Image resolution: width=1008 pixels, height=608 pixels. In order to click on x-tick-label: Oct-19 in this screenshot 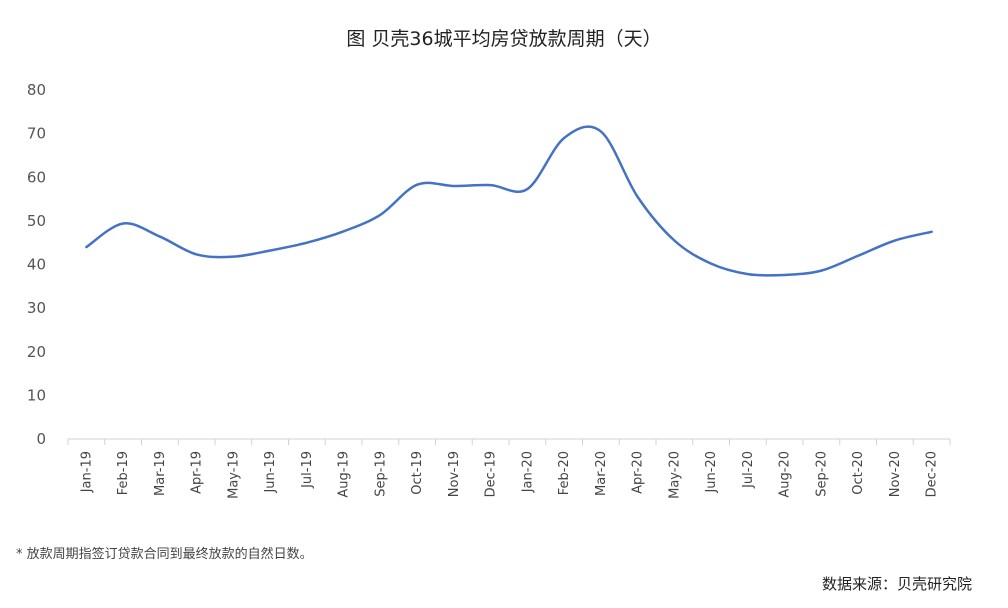, I will do `click(417, 473)`.